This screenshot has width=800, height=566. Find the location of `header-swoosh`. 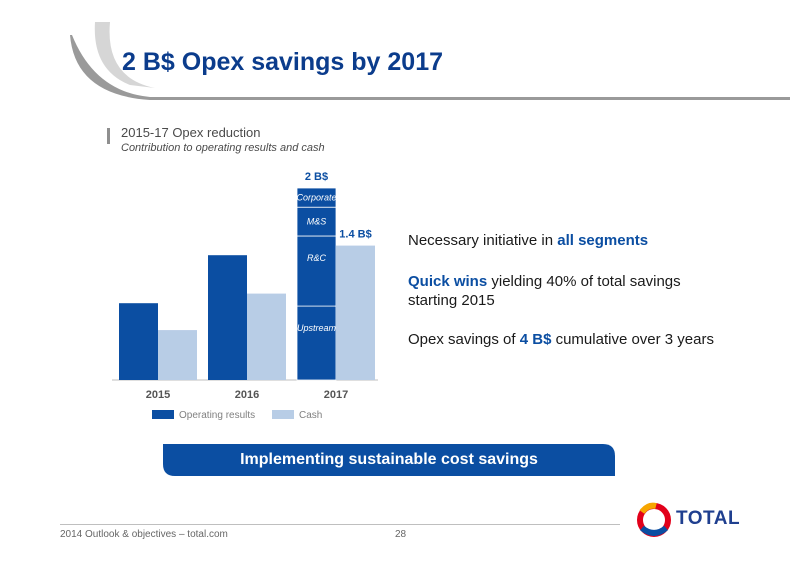

header-swoosh is located at coordinates (430, 61).